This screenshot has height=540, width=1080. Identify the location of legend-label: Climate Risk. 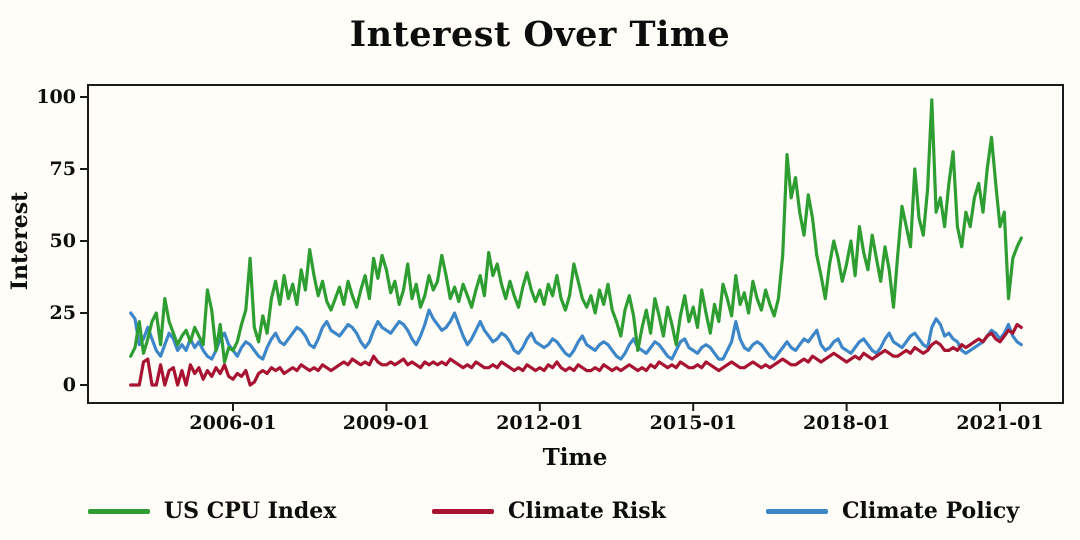
(587, 511).